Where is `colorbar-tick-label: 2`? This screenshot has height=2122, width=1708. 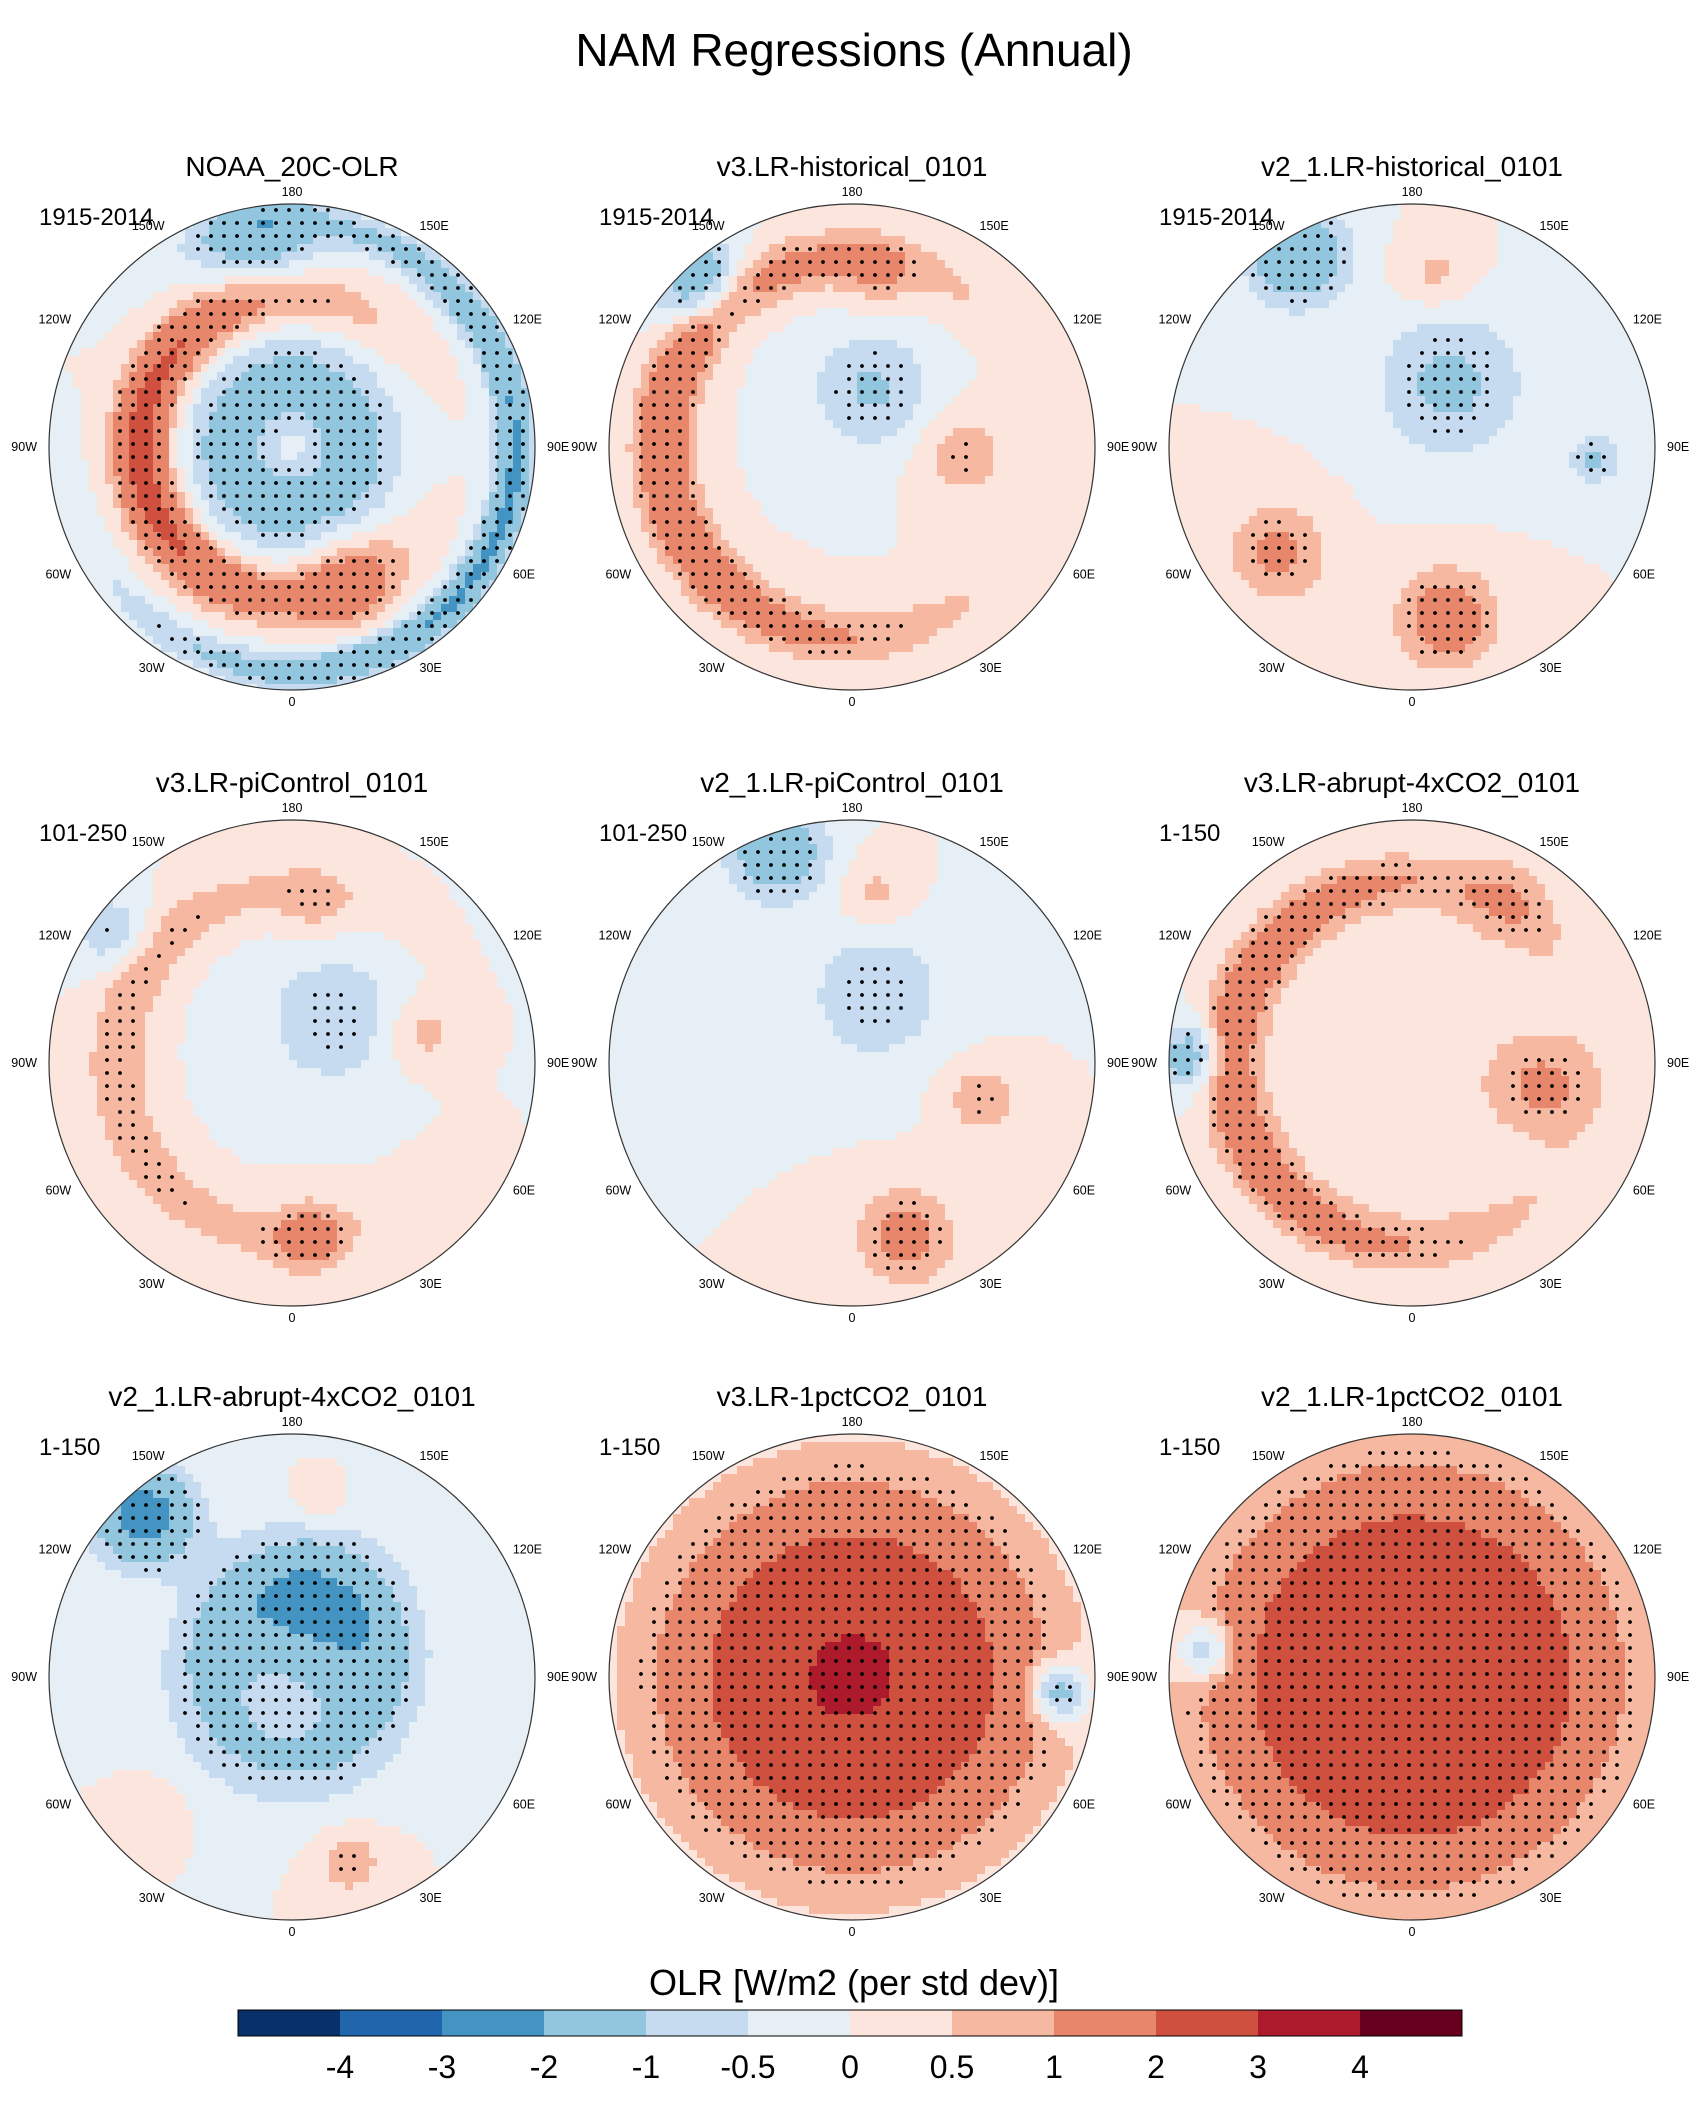 colorbar-tick-label: 2 is located at coordinates (1156, 2067).